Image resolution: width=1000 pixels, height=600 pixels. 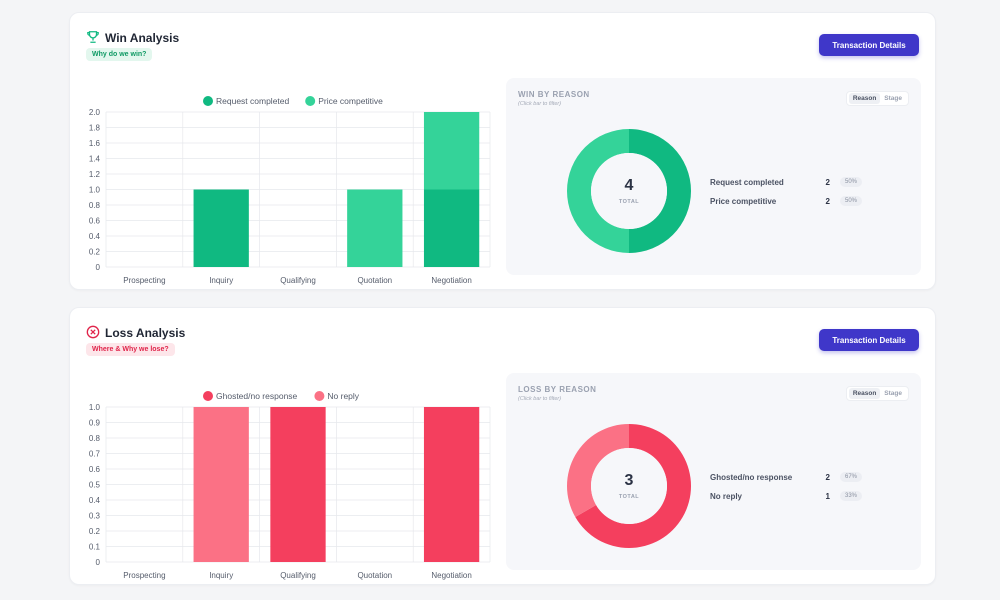 I want to click on win-y-tick-label: 1.4, so click(x=95, y=159).